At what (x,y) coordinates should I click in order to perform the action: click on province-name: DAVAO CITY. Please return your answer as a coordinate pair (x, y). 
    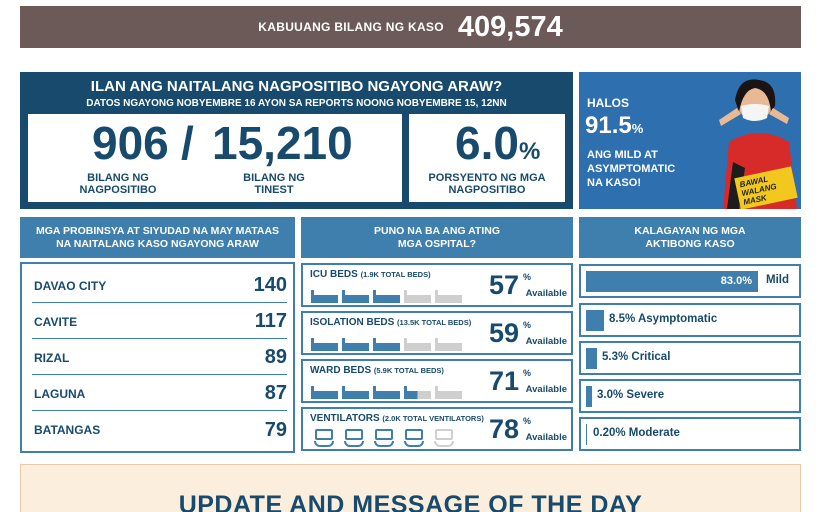
    Looking at the image, I should click on (70, 285).